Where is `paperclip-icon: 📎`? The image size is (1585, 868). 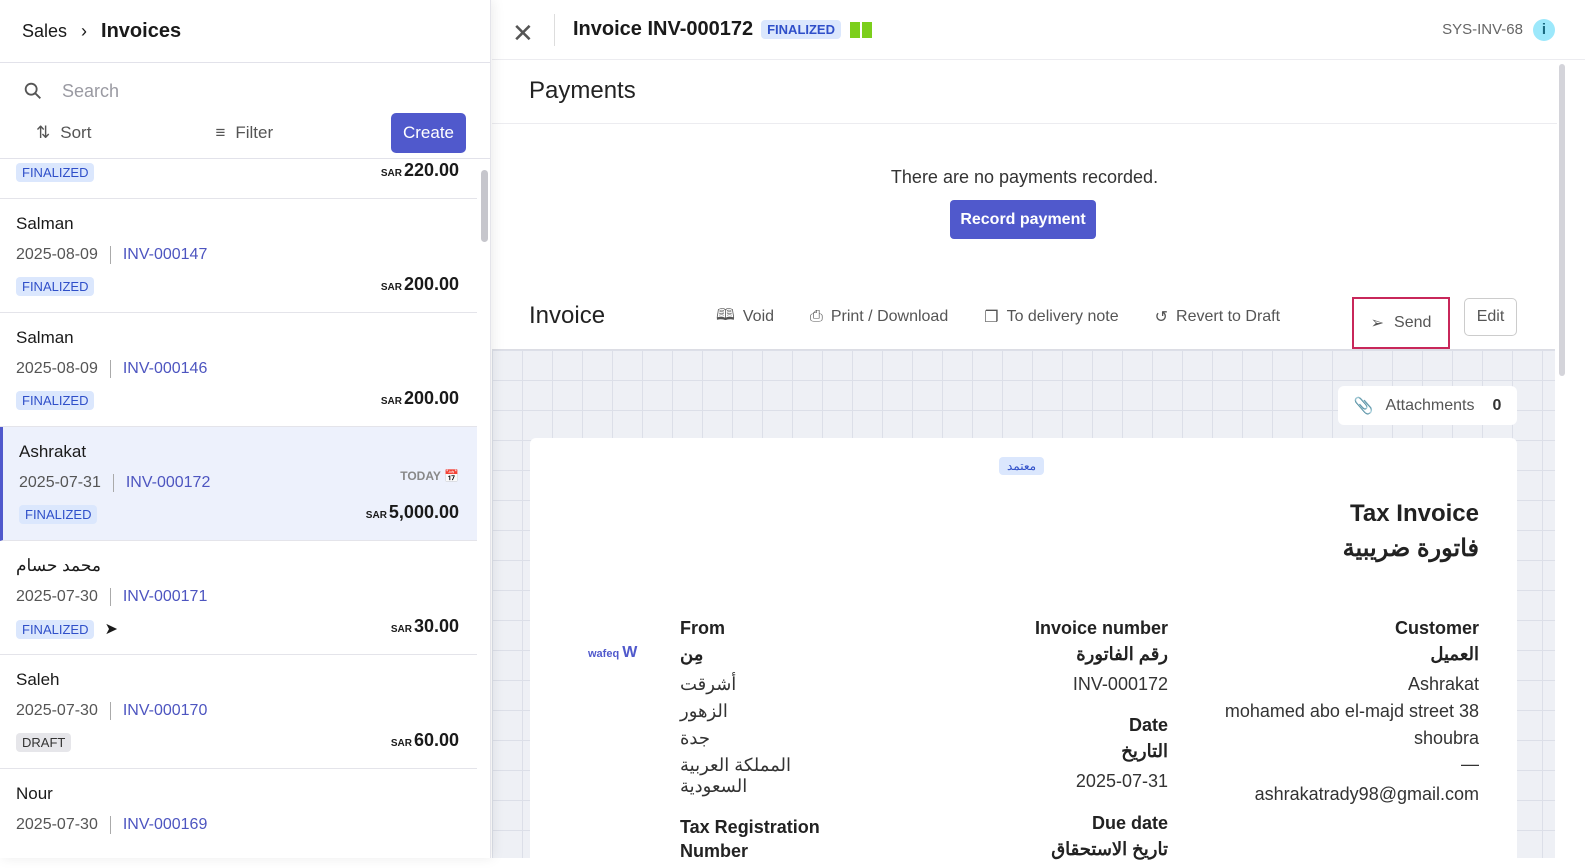 paperclip-icon: 📎 is located at coordinates (1363, 406).